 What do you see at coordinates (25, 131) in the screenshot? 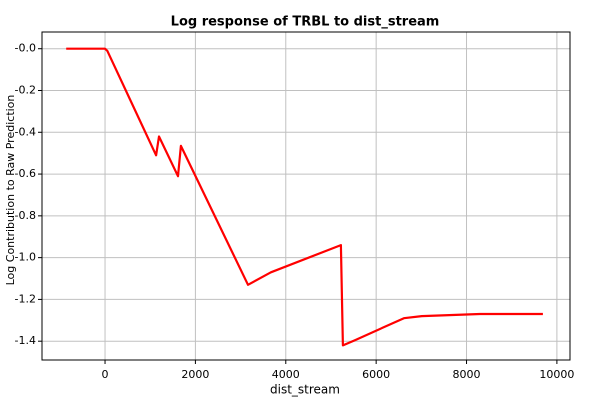
I see `y-tick-label: -0.4` at bounding box center [25, 131].